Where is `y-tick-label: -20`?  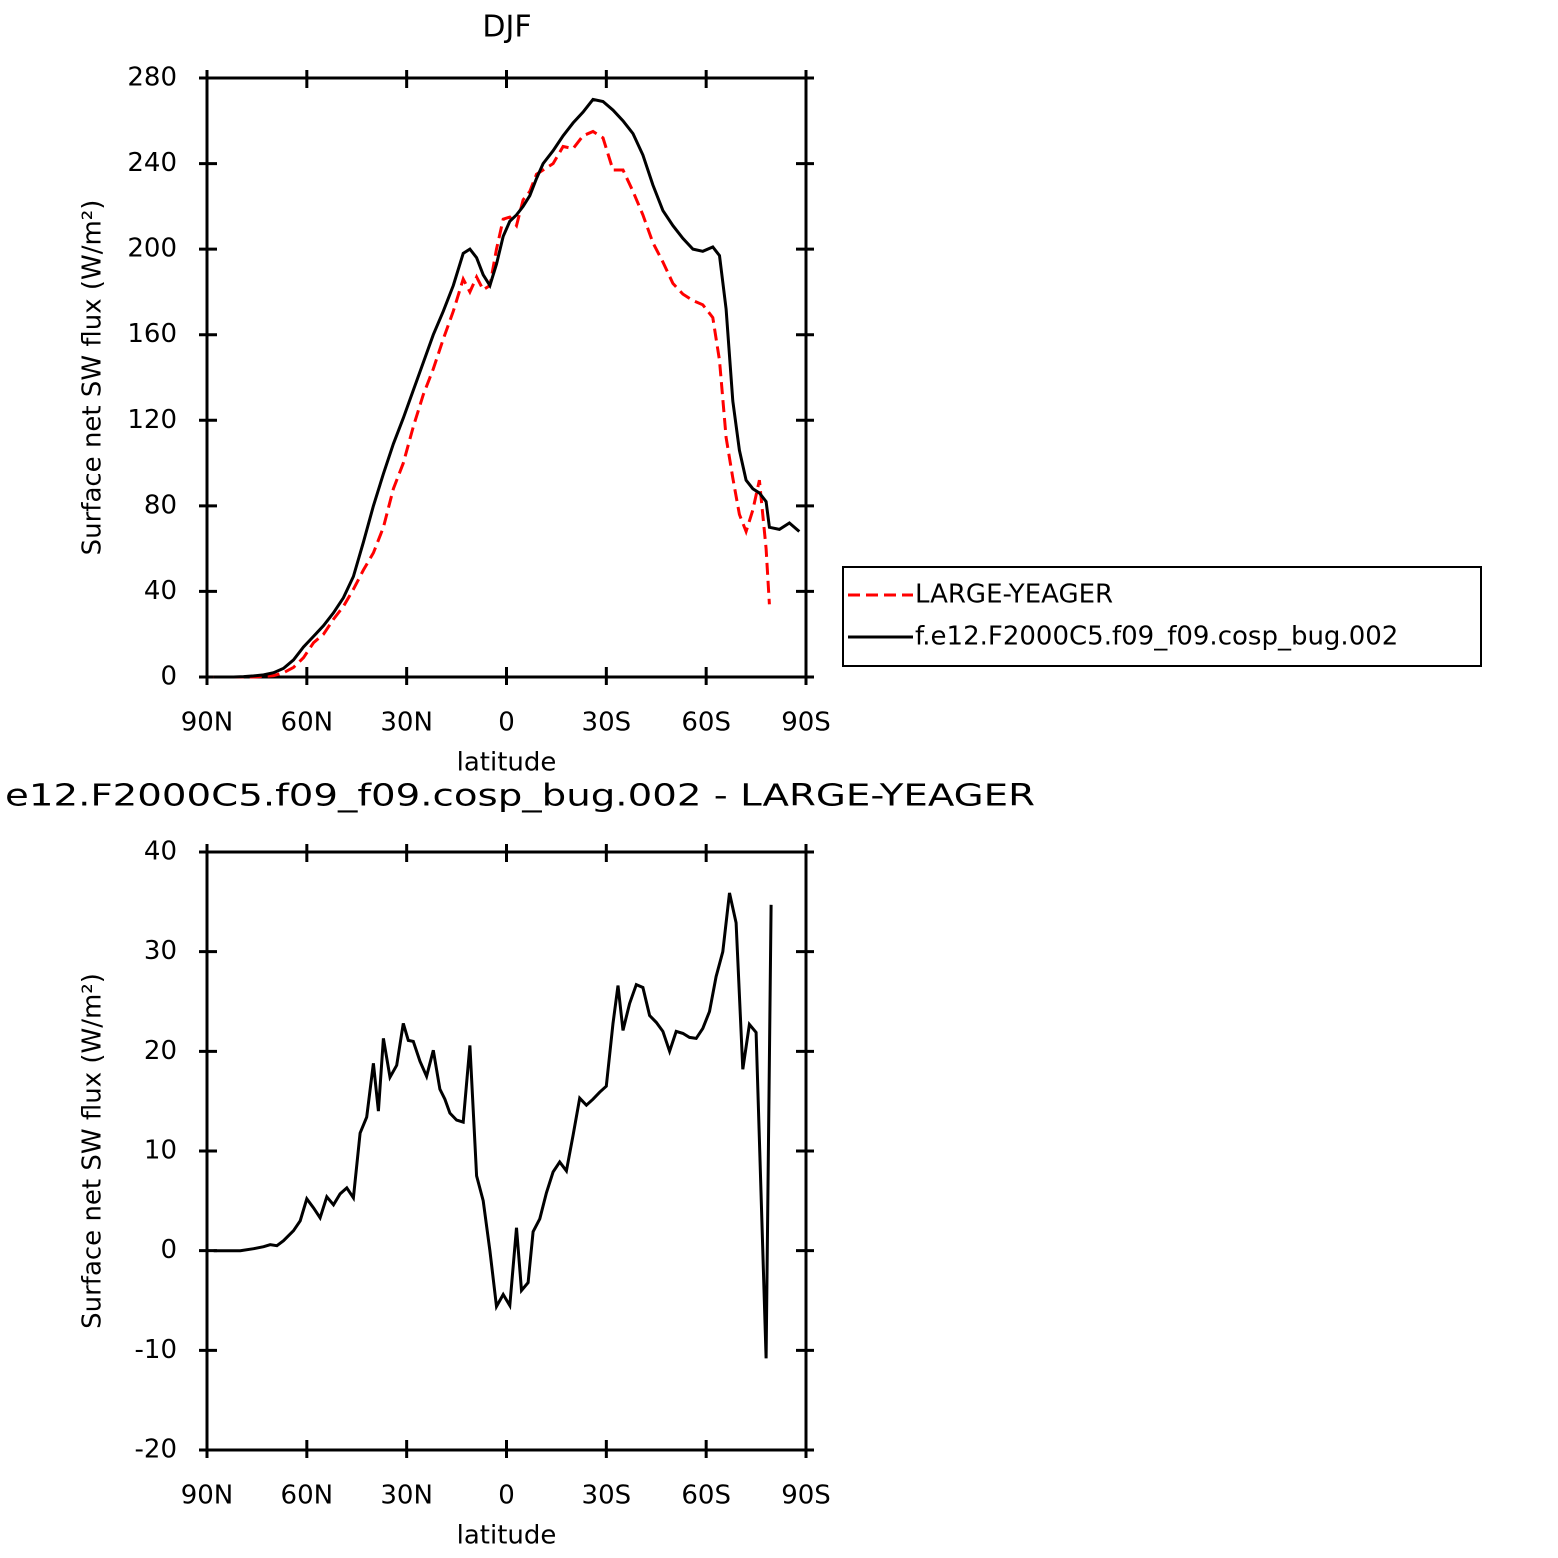 y-tick-label: -20 is located at coordinates (156, 1450).